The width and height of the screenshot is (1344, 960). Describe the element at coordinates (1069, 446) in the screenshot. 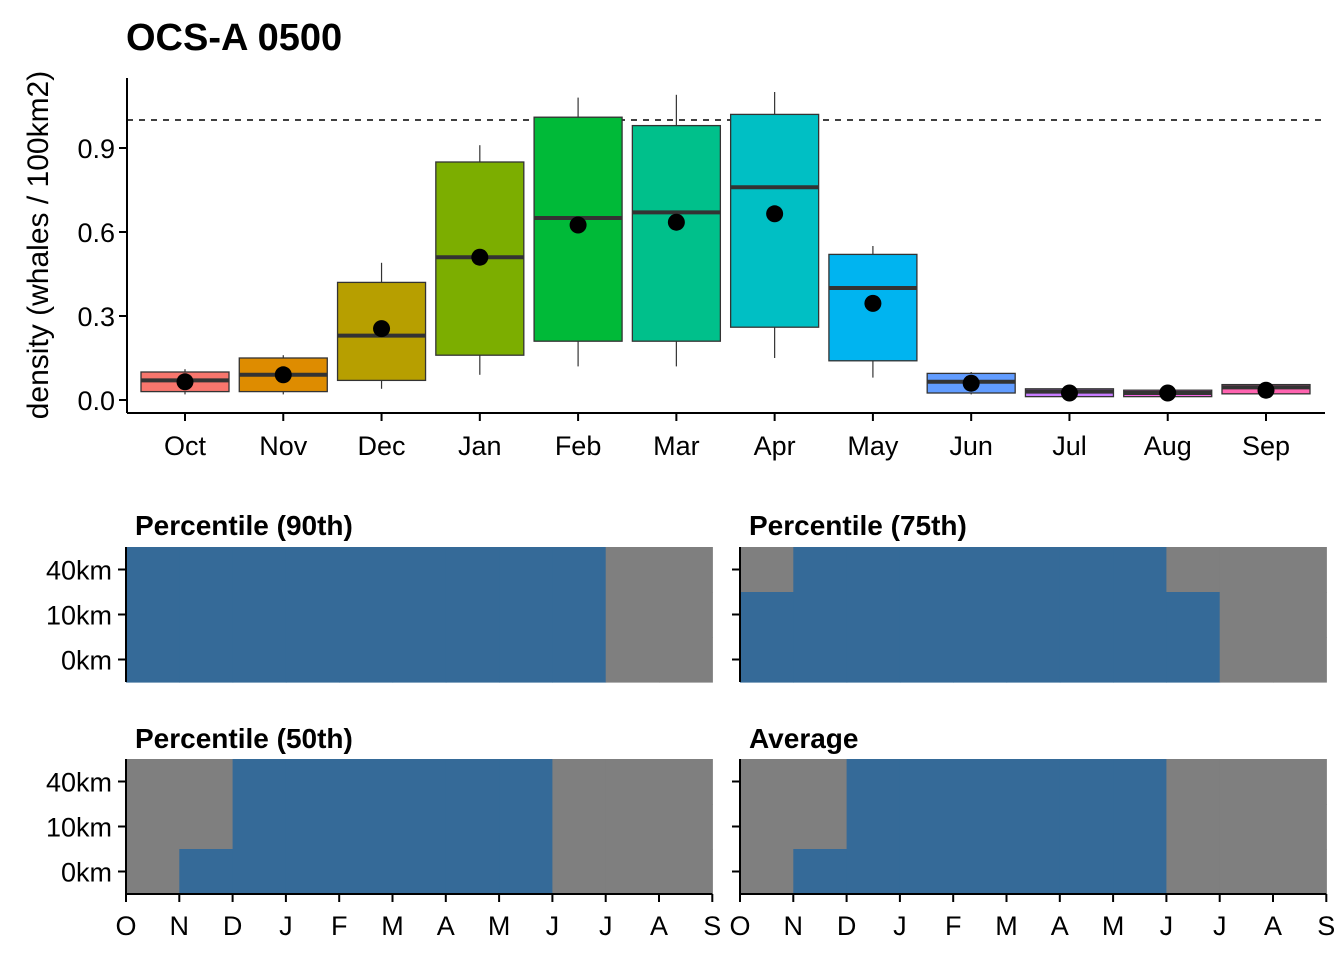

I see `x-tick-label: Jul` at that location.